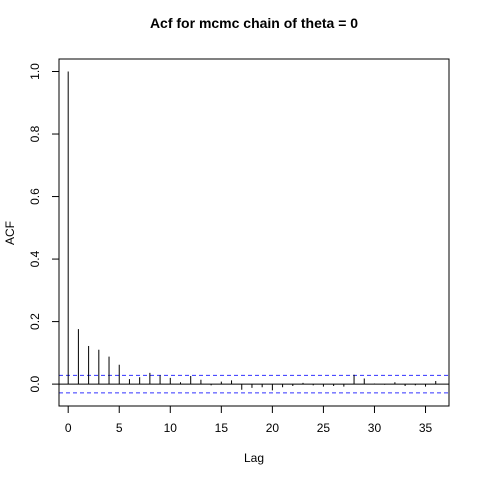  Describe the element at coordinates (324, 428) in the screenshot. I see `x-tick-label: 25` at that location.